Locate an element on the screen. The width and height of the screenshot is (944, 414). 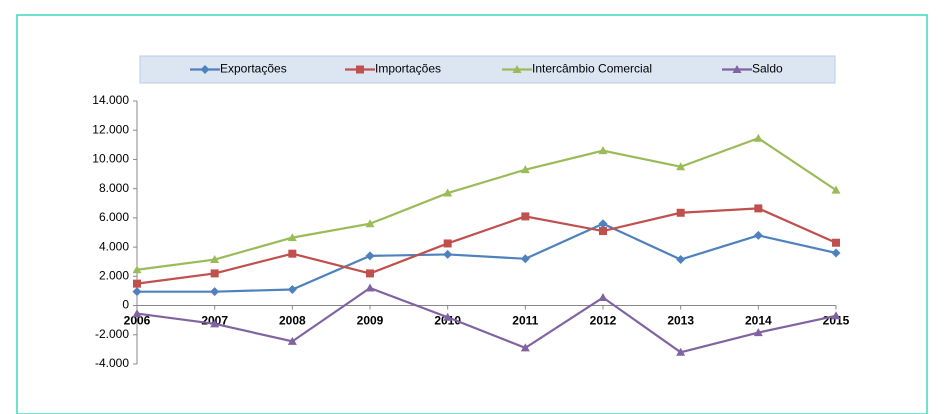
x-tick-label: 2013 is located at coordinates (680, 321).